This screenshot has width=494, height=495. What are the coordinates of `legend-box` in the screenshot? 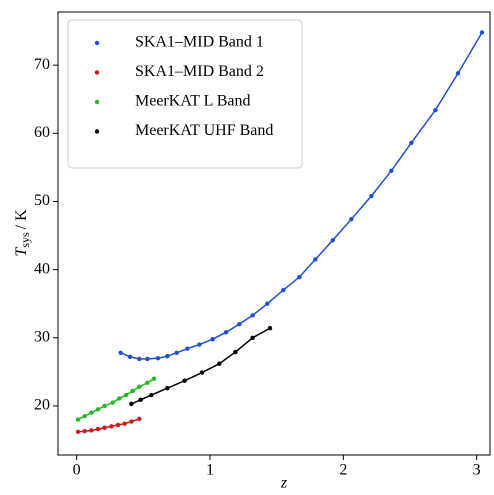 It's located at (185, 94).